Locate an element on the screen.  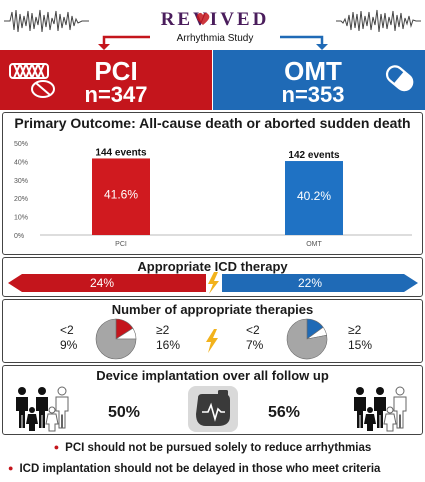
pci-lt2-label: <2 9% is located at coordinates (69, 337).